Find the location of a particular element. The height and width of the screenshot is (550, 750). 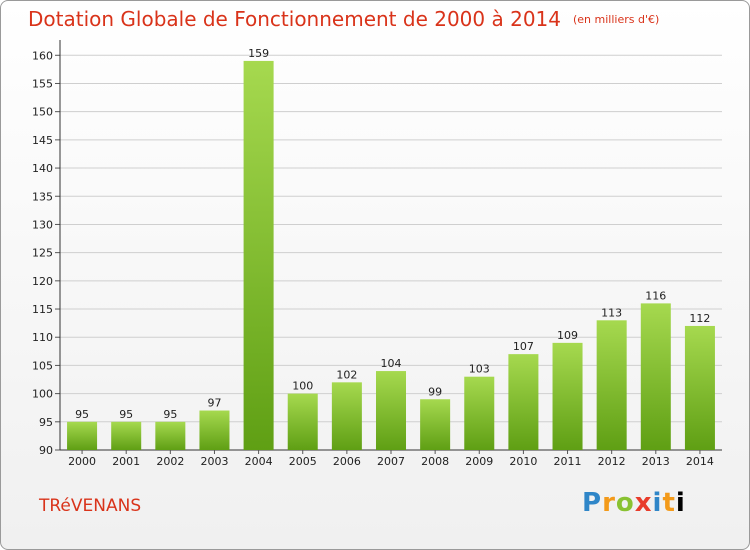

x-tick-label: 2002 is located at coordinates (170, 461).